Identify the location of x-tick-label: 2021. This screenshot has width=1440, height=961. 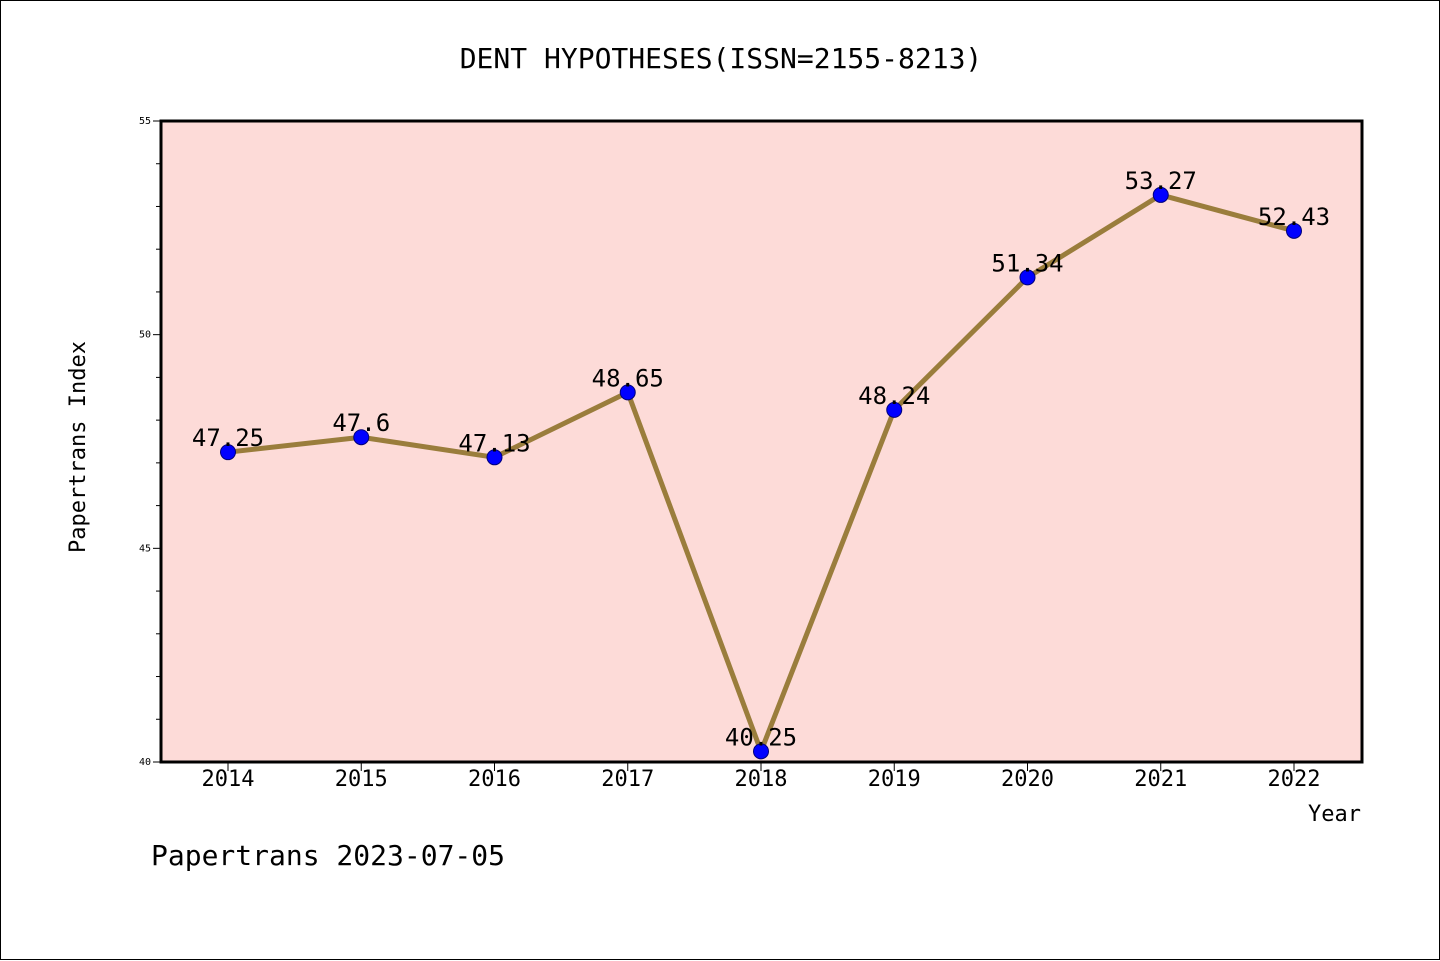
(1160, 779).